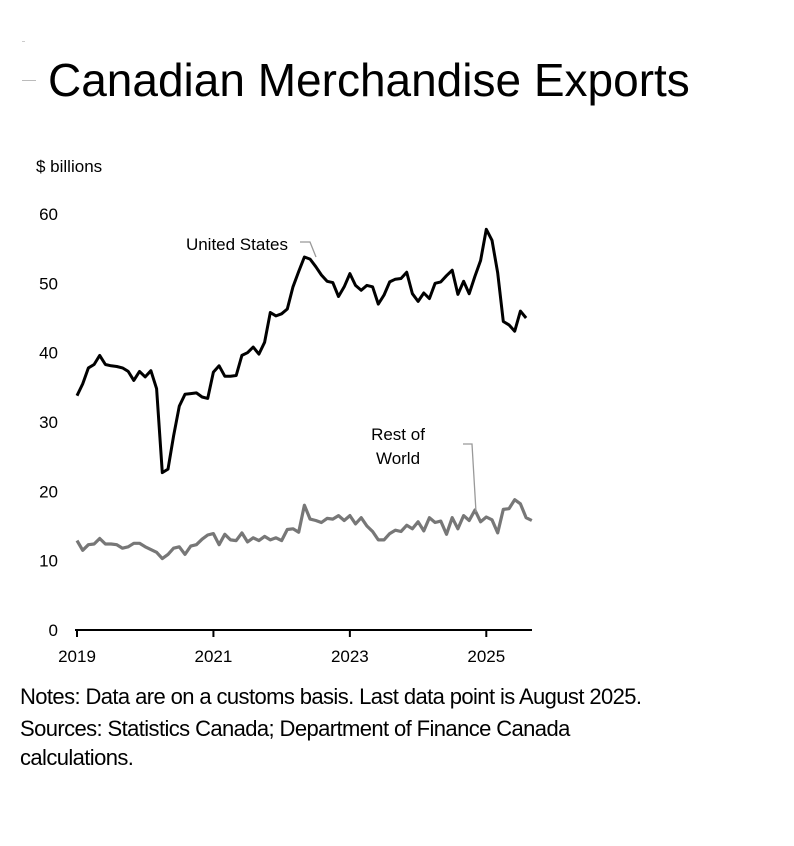  Describe the element at coordinates (237, 244) in the screenshot. I see `series-label-united-states: United States` at that location.